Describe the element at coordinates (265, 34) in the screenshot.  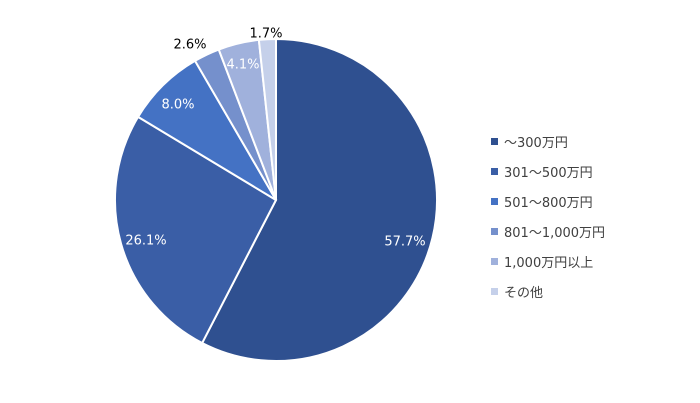
I see `data-label-6: 1.7%` at that location.